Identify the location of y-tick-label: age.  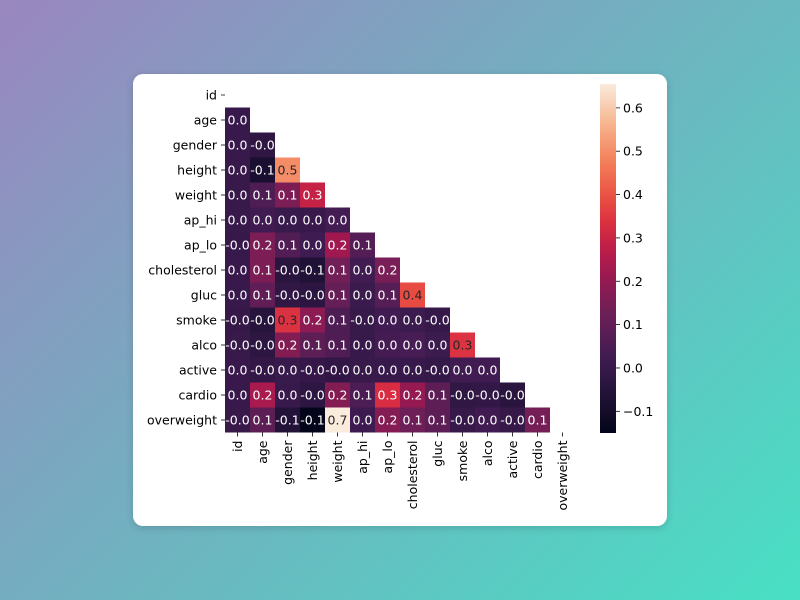
(206, 120).